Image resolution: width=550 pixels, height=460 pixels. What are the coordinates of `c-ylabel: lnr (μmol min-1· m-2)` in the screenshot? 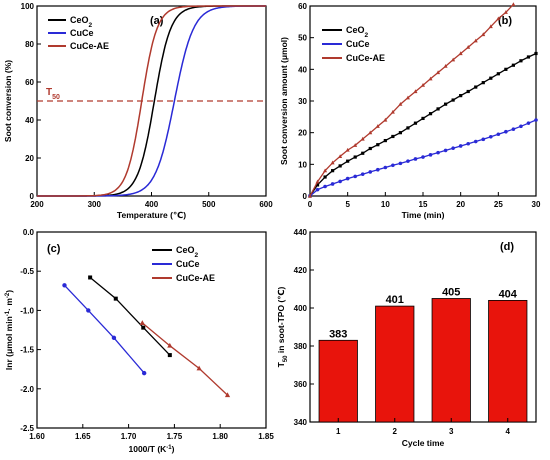 It's located at (9, 330).